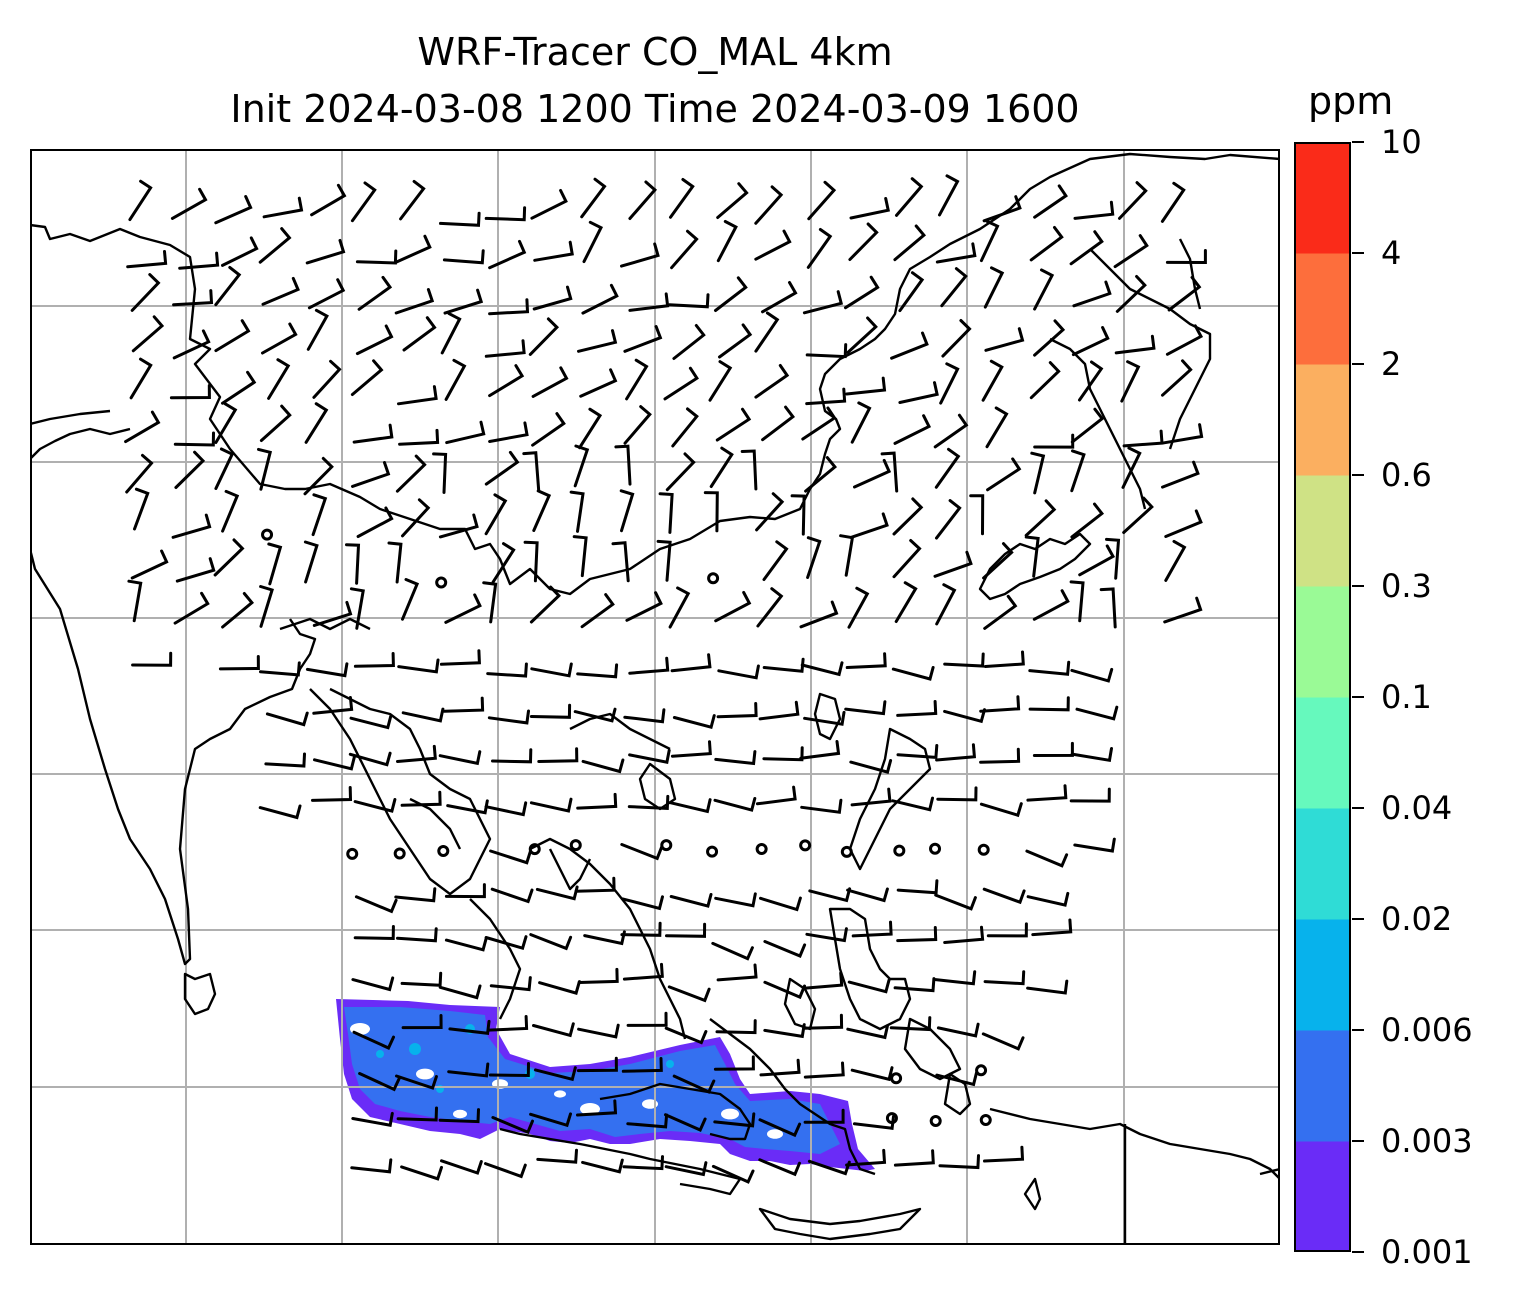 The image size is (1528, 1306). Describe the element at coordinates (592, 1080) in the screenshot. I see `tracer-region-mid` at that location.